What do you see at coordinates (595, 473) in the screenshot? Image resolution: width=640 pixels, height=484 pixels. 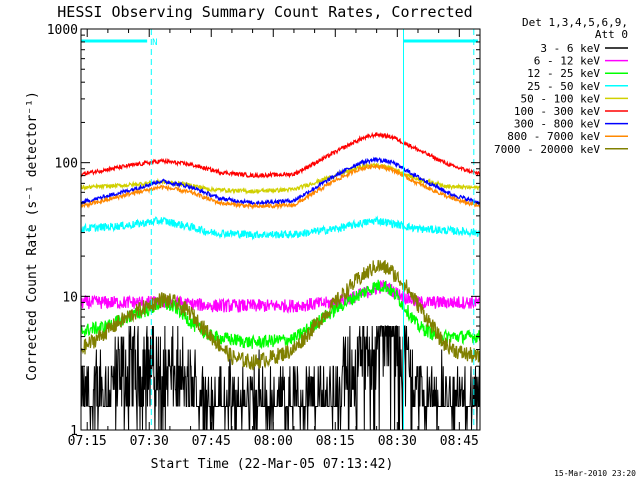 I see `footer-timestamp: 15-Mar-2010 23:20` at bounding box center [595, 473].